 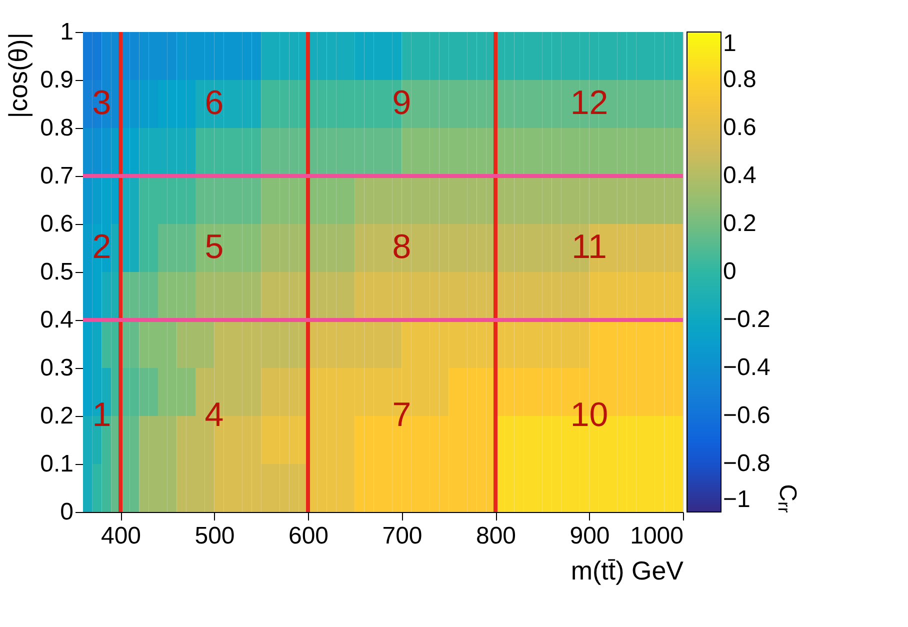 I want to click on y-axis-title: |cos(θ)|, so click(x=18, y=75).